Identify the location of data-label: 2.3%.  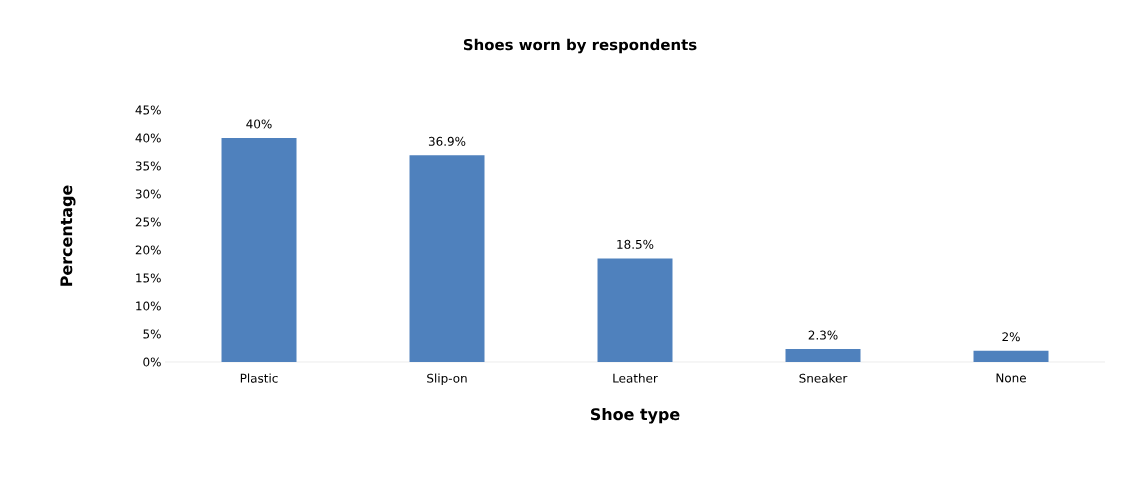
(823, 335).